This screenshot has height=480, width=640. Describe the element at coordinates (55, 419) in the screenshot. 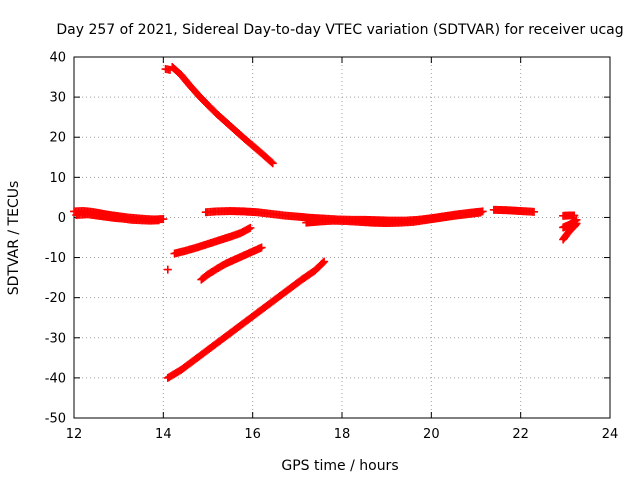

I see `y-tick-label: -50` at that location.